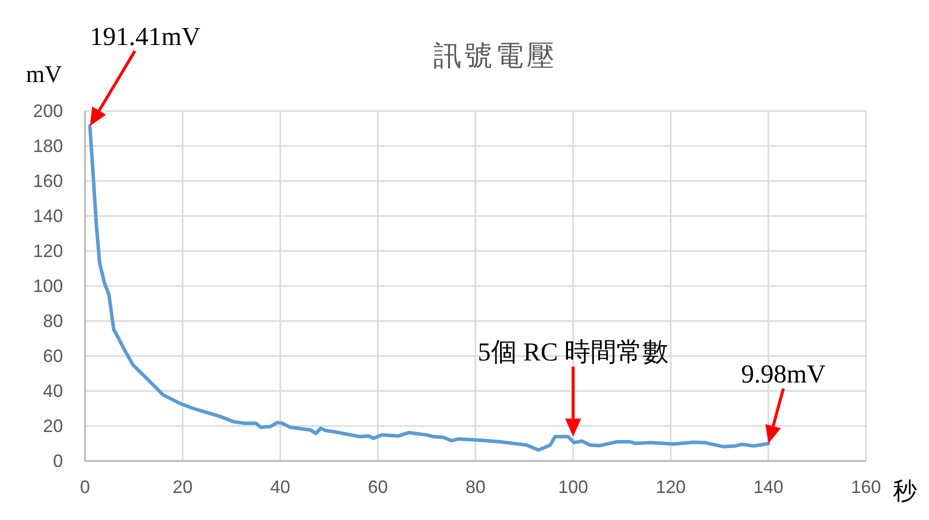 The height and width of the screenshot is (520, 929). What do you see at coordinates (52, 356) in the screenshot?
I see `y-tick-label: 60` at bounding box center [52, 356].